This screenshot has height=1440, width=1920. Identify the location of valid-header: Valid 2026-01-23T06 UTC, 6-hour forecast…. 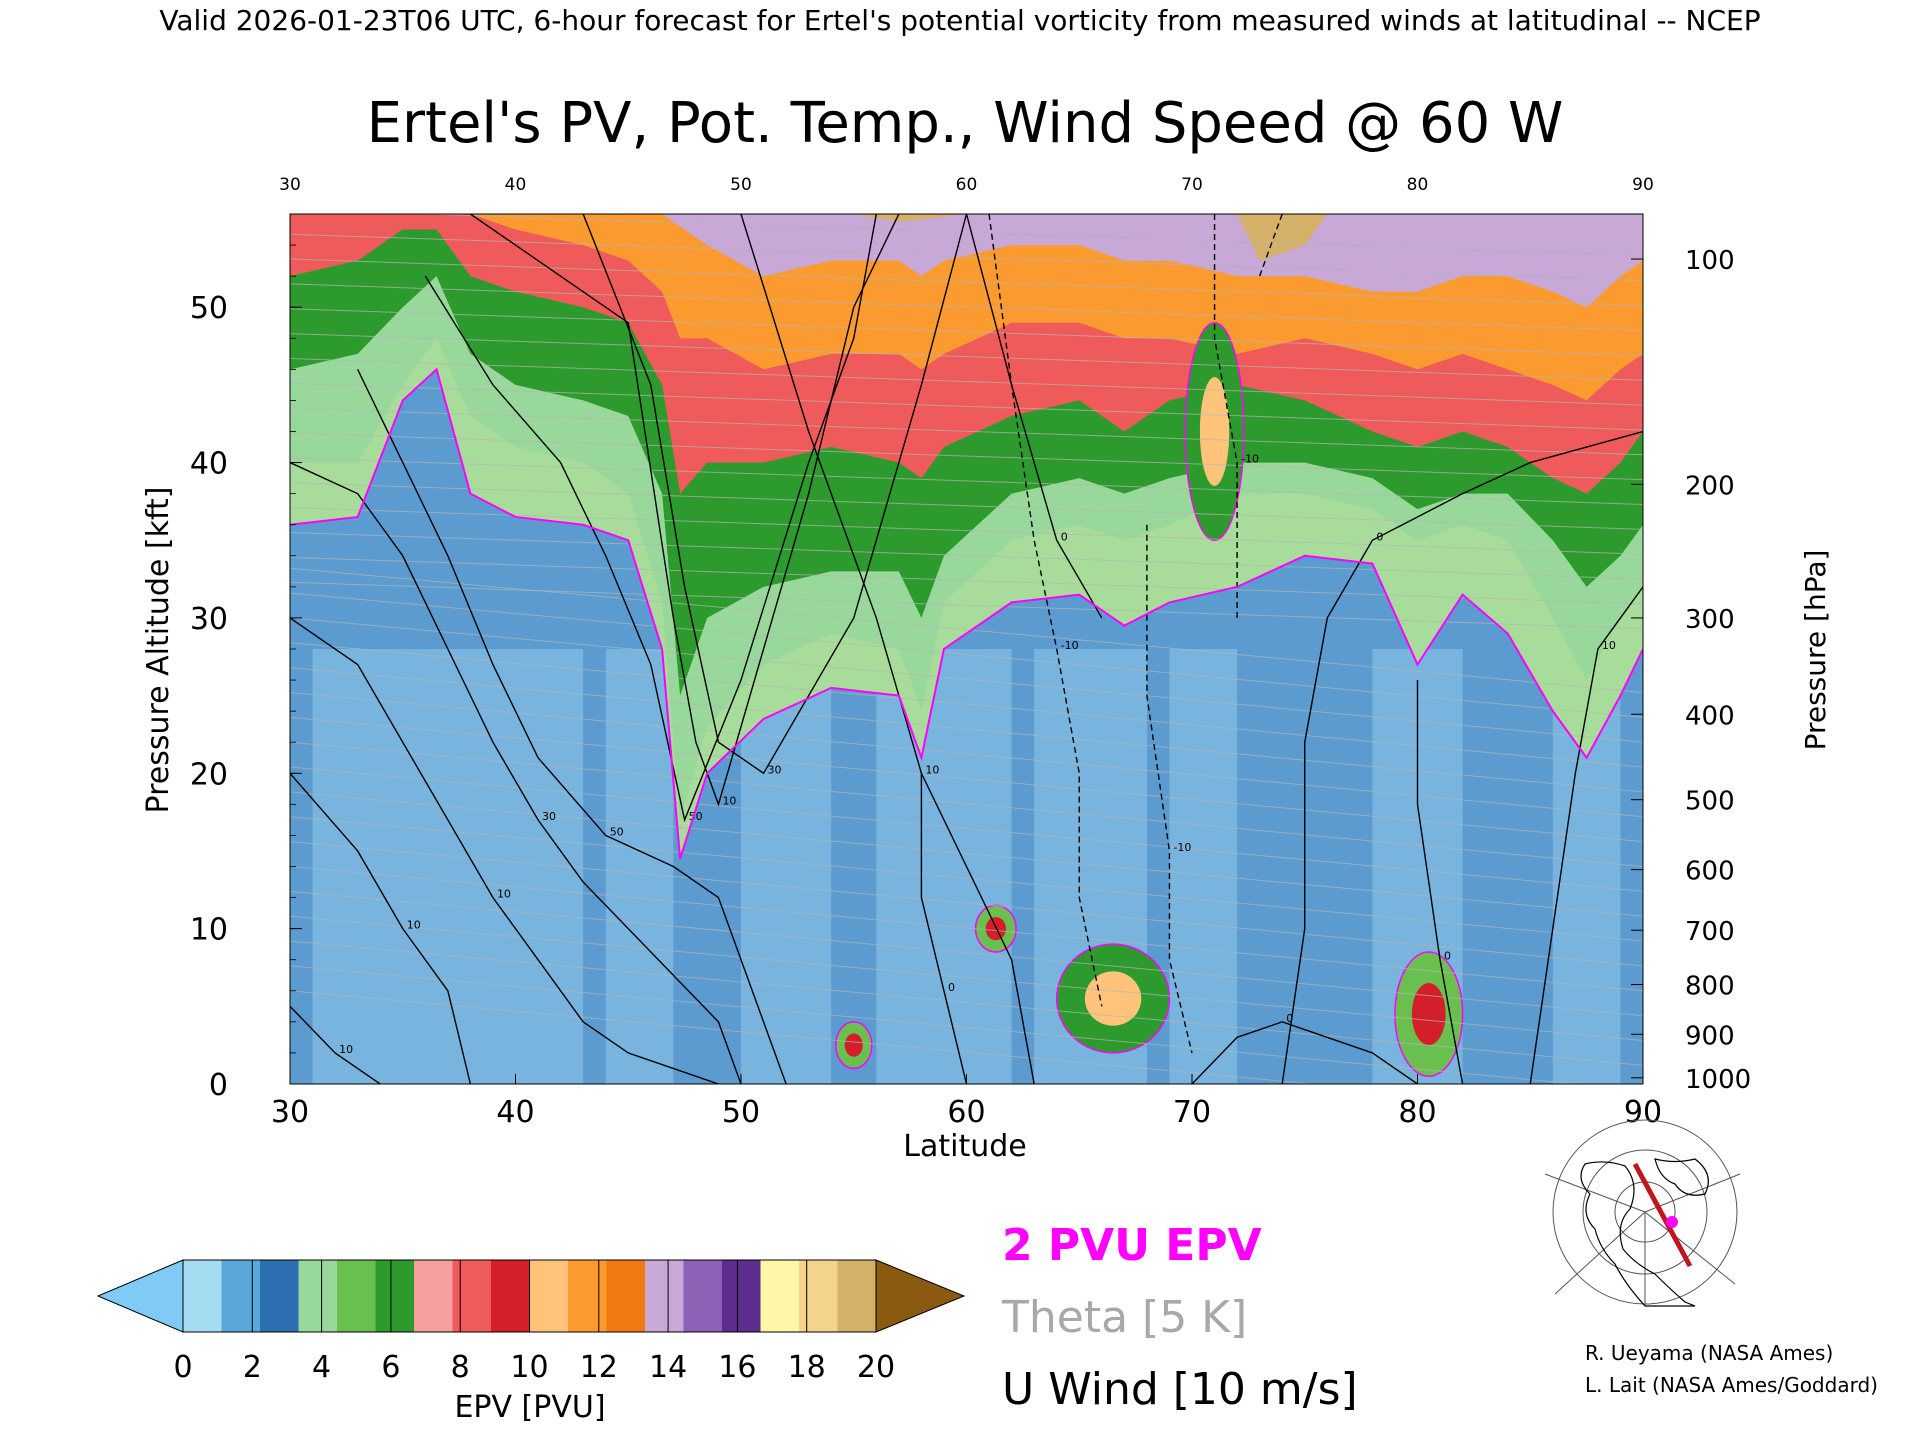
(959, 20).